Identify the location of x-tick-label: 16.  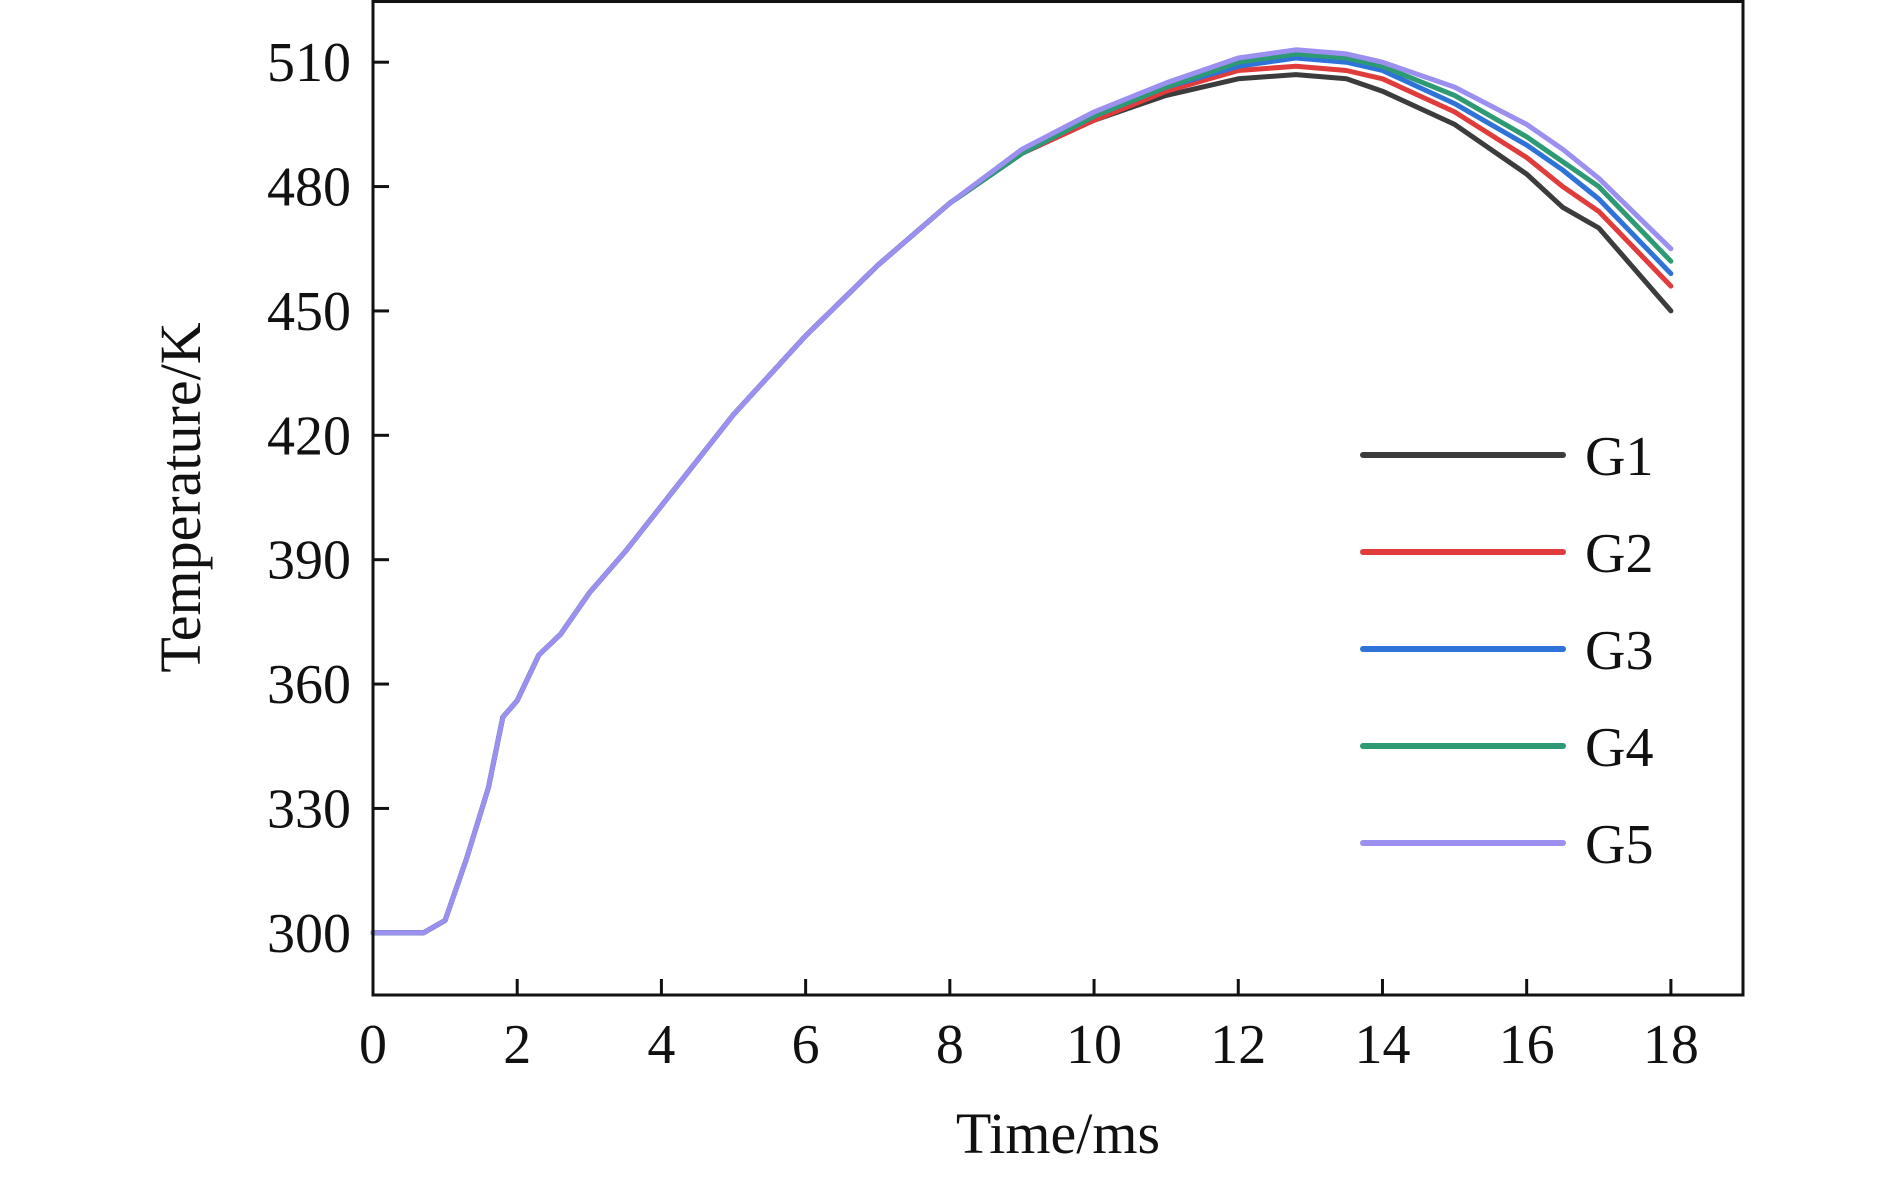
(1527, 1045).